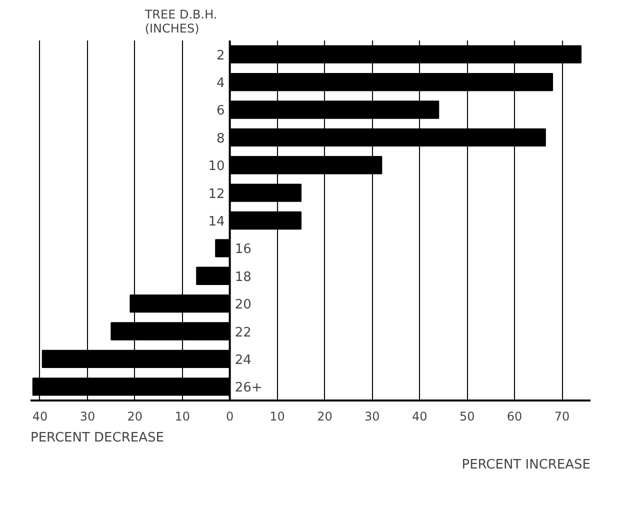  I want to click on y-tick-label: 12, so click(216, 194).